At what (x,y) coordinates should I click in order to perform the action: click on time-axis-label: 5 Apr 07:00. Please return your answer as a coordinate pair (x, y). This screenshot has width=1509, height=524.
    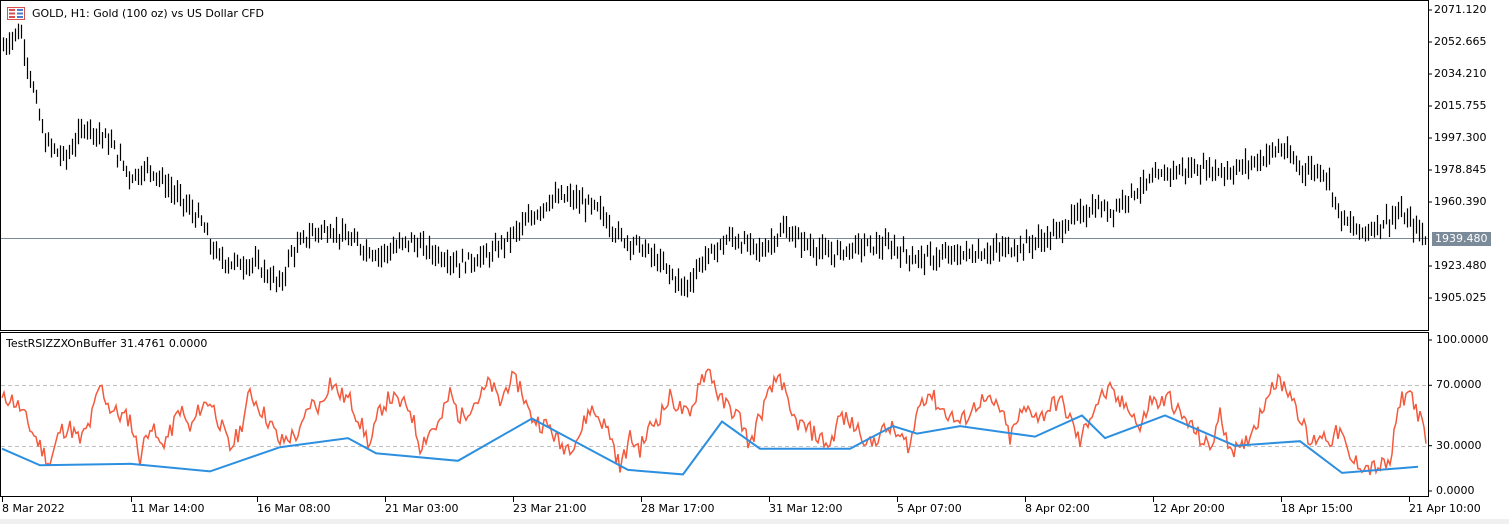
    Looking at the image, I should click on (929, 508).